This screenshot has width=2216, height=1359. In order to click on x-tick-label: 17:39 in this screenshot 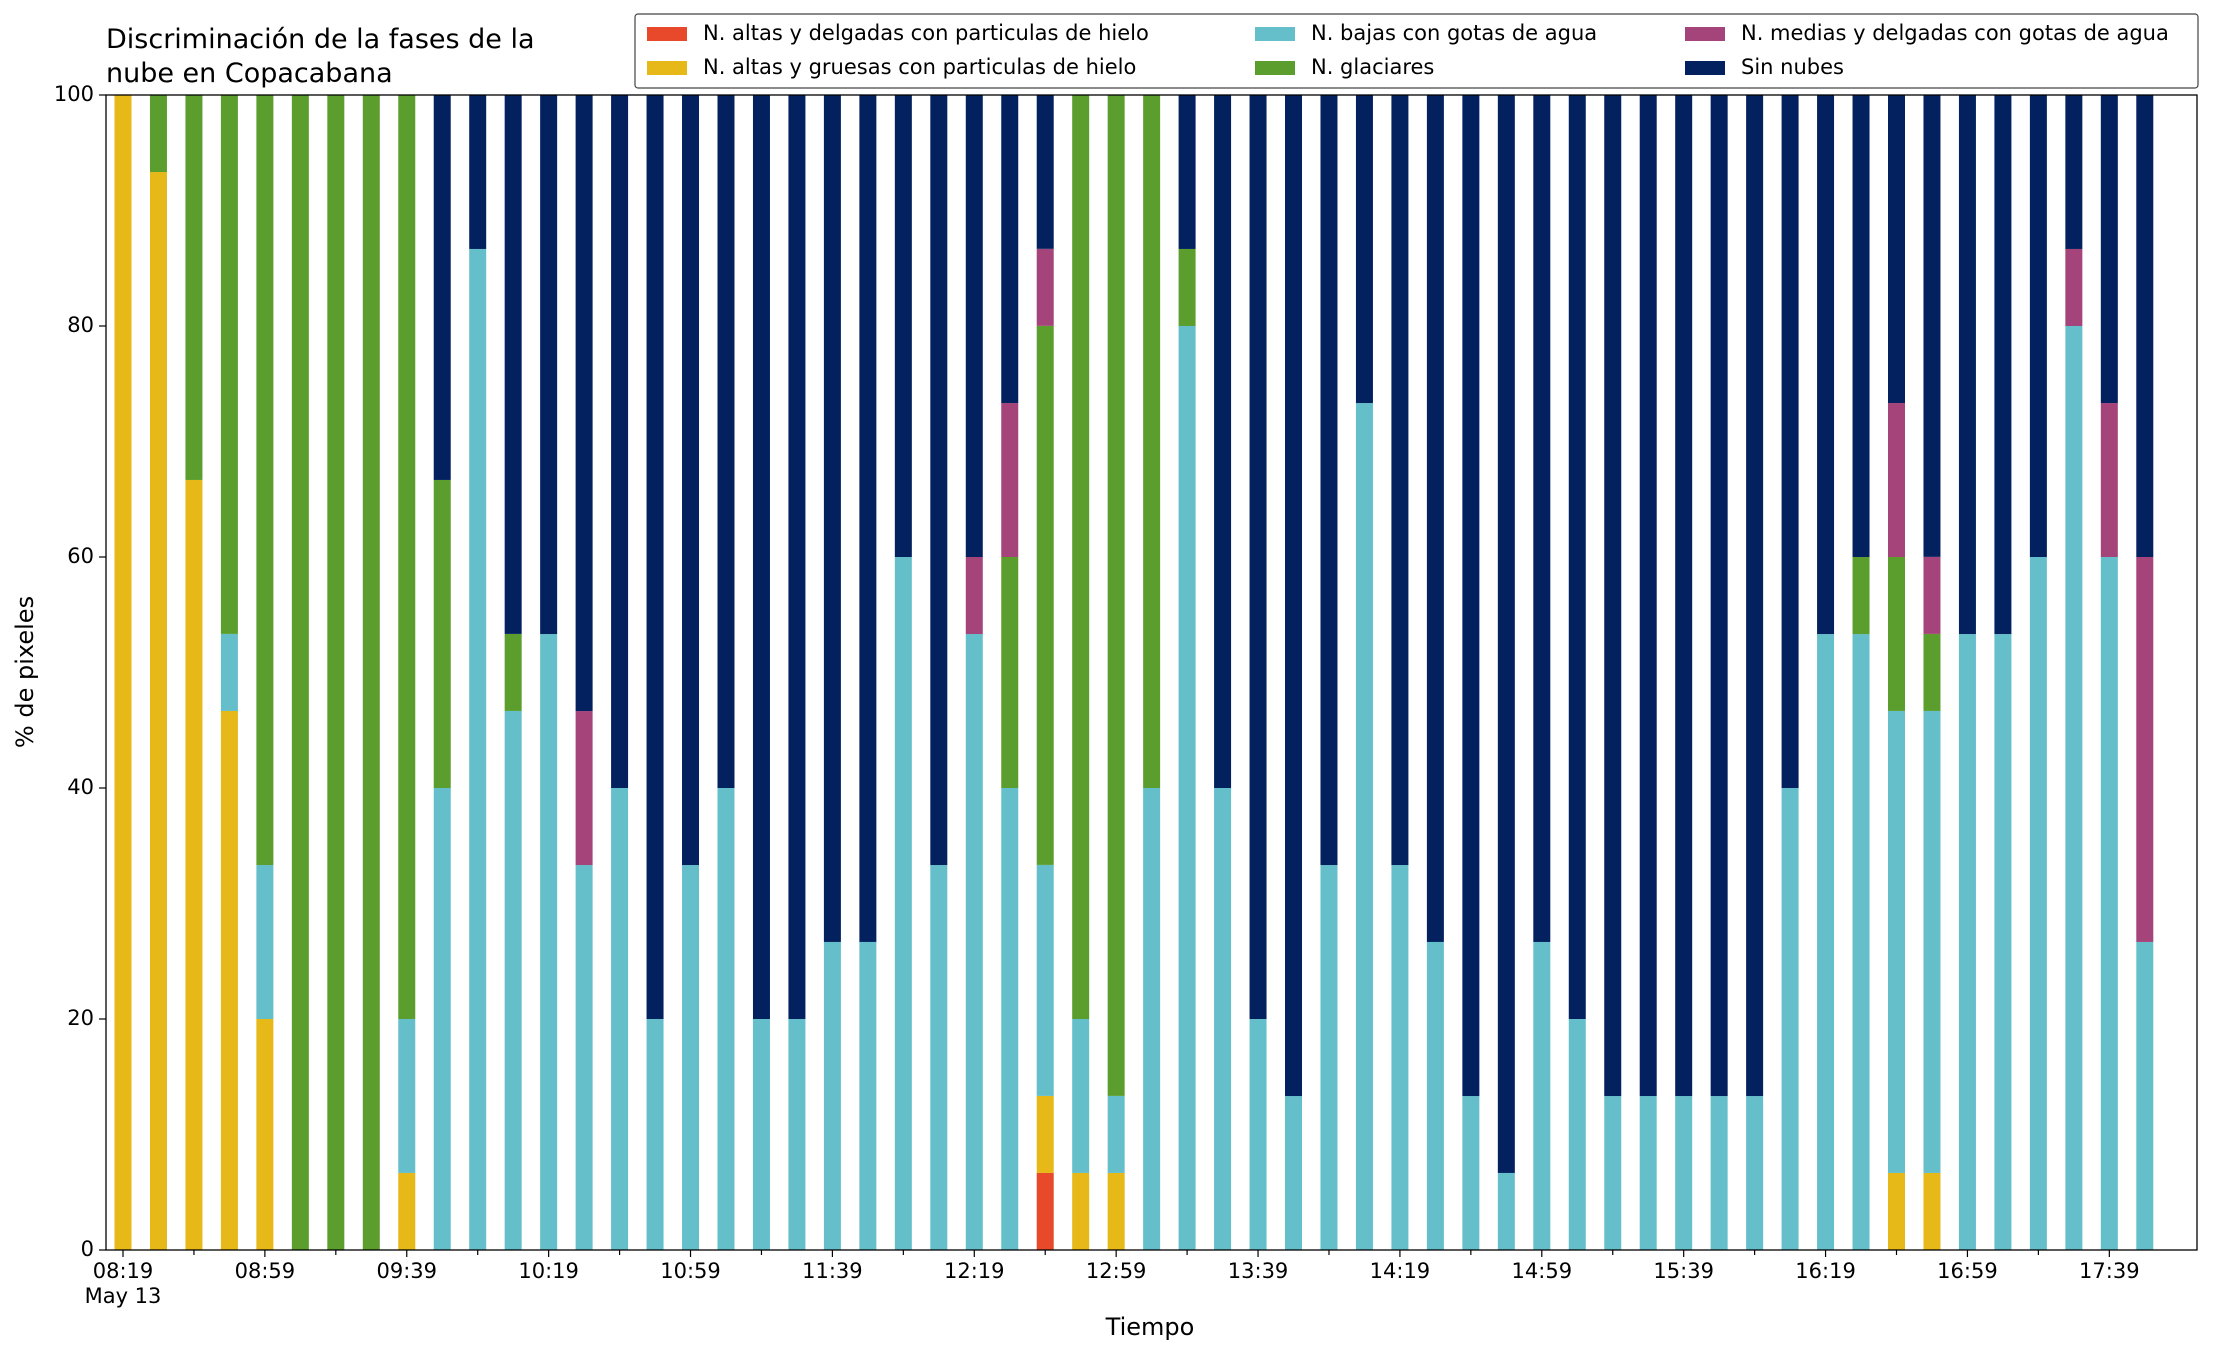, I will do `click(2109, 1271)`.